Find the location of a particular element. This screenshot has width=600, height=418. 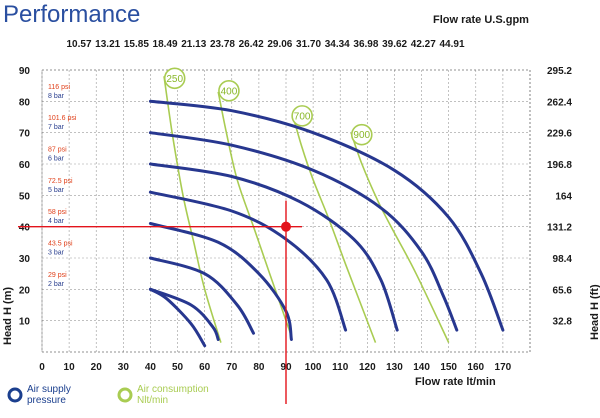

top-tick-label: 21.13 is located at coordinates (193, 44).